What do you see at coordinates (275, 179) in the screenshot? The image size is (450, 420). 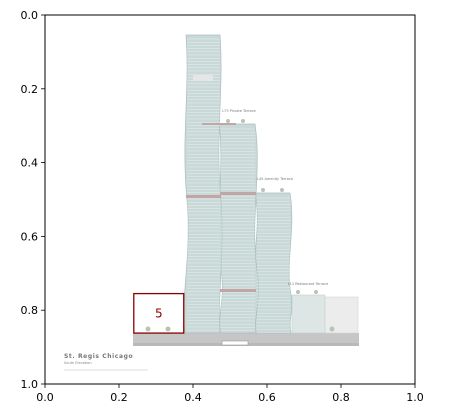 I see `callout-l45: L45 Amenity Terrace` at bounding box center [275, 179].